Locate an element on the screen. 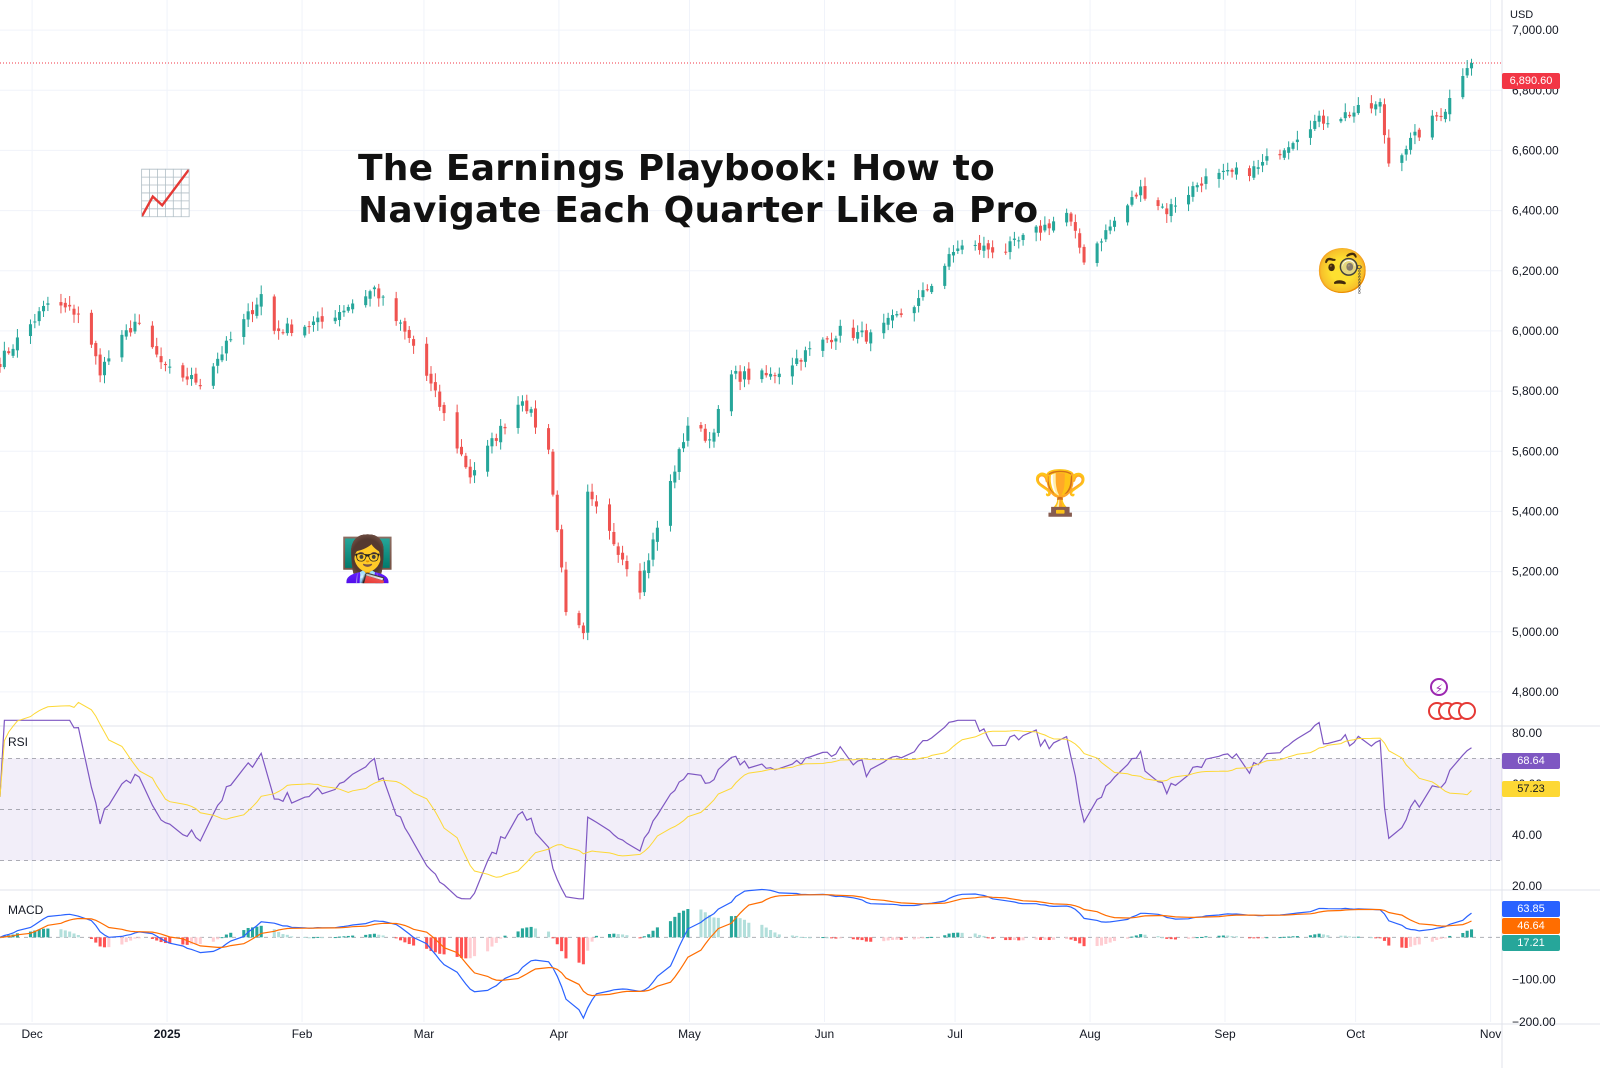 The height and width of the screenshot is (1068, 1600). time-tick-label: Jul is located at coordinates (954, 1034).